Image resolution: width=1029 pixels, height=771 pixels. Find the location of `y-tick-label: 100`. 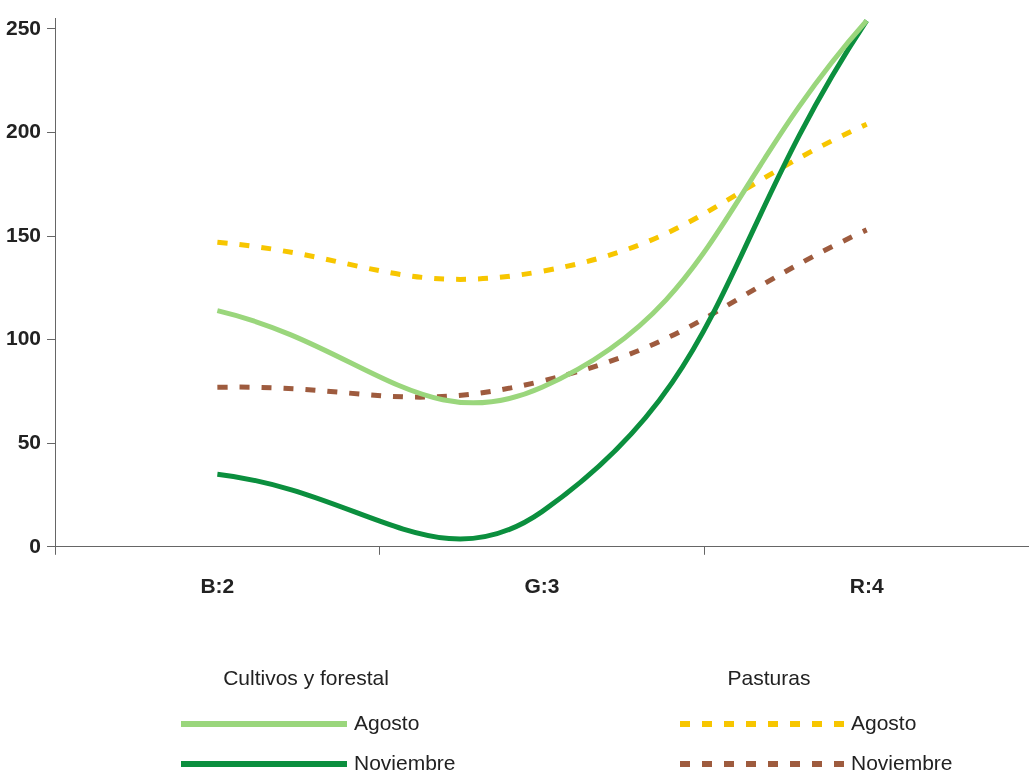

y-tick-label: 100 is located at coordinates (23, 338).